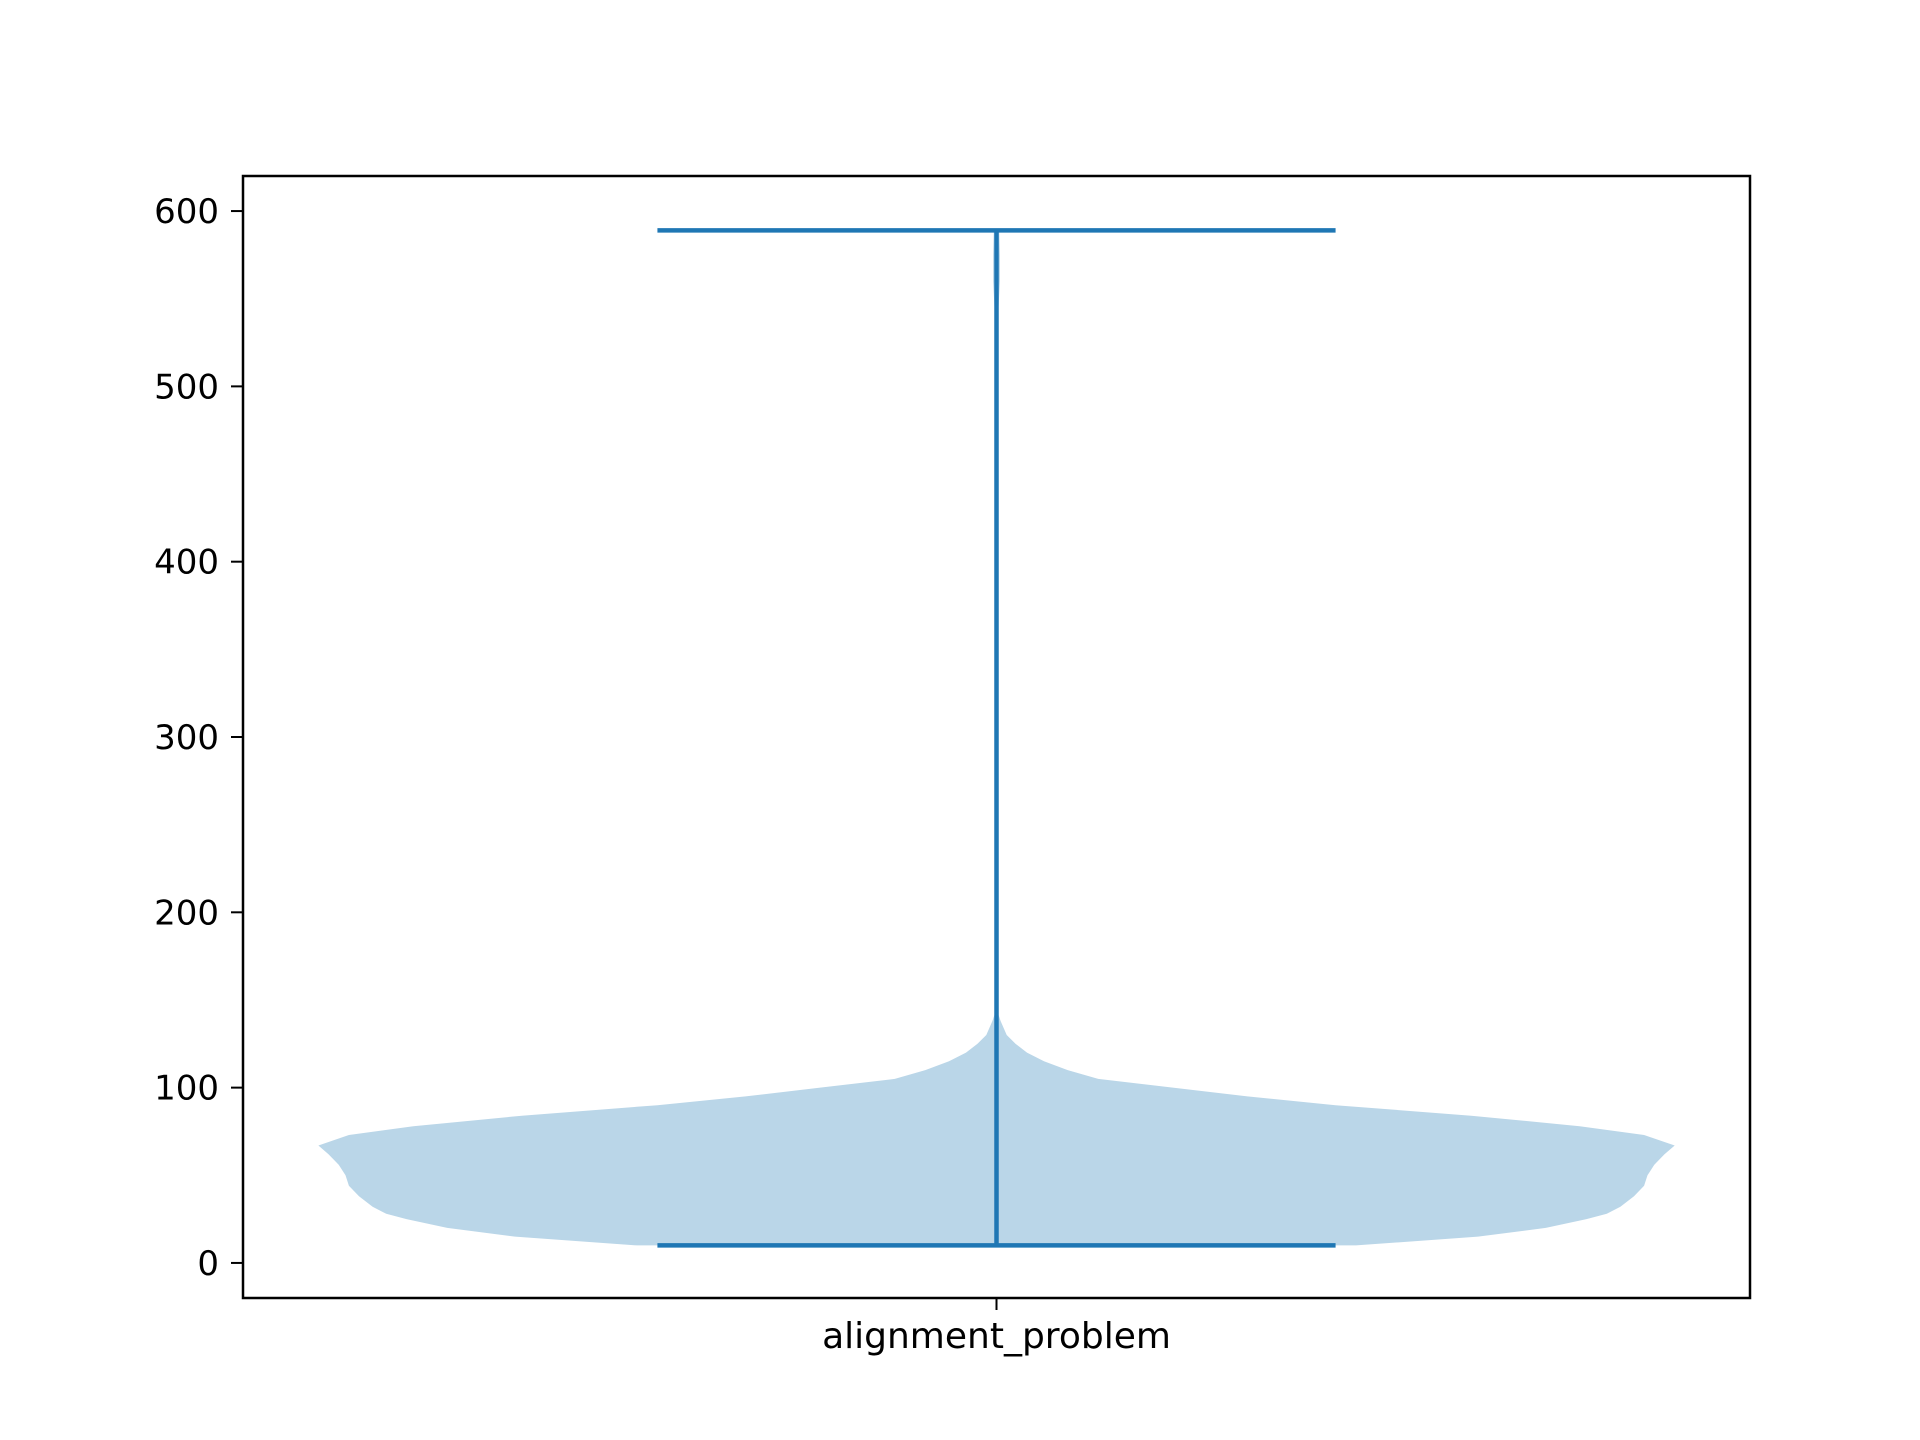 This screenshot has height=1440, width=1920. I want to click on y-tick-label: 0, so click(208, 1264).